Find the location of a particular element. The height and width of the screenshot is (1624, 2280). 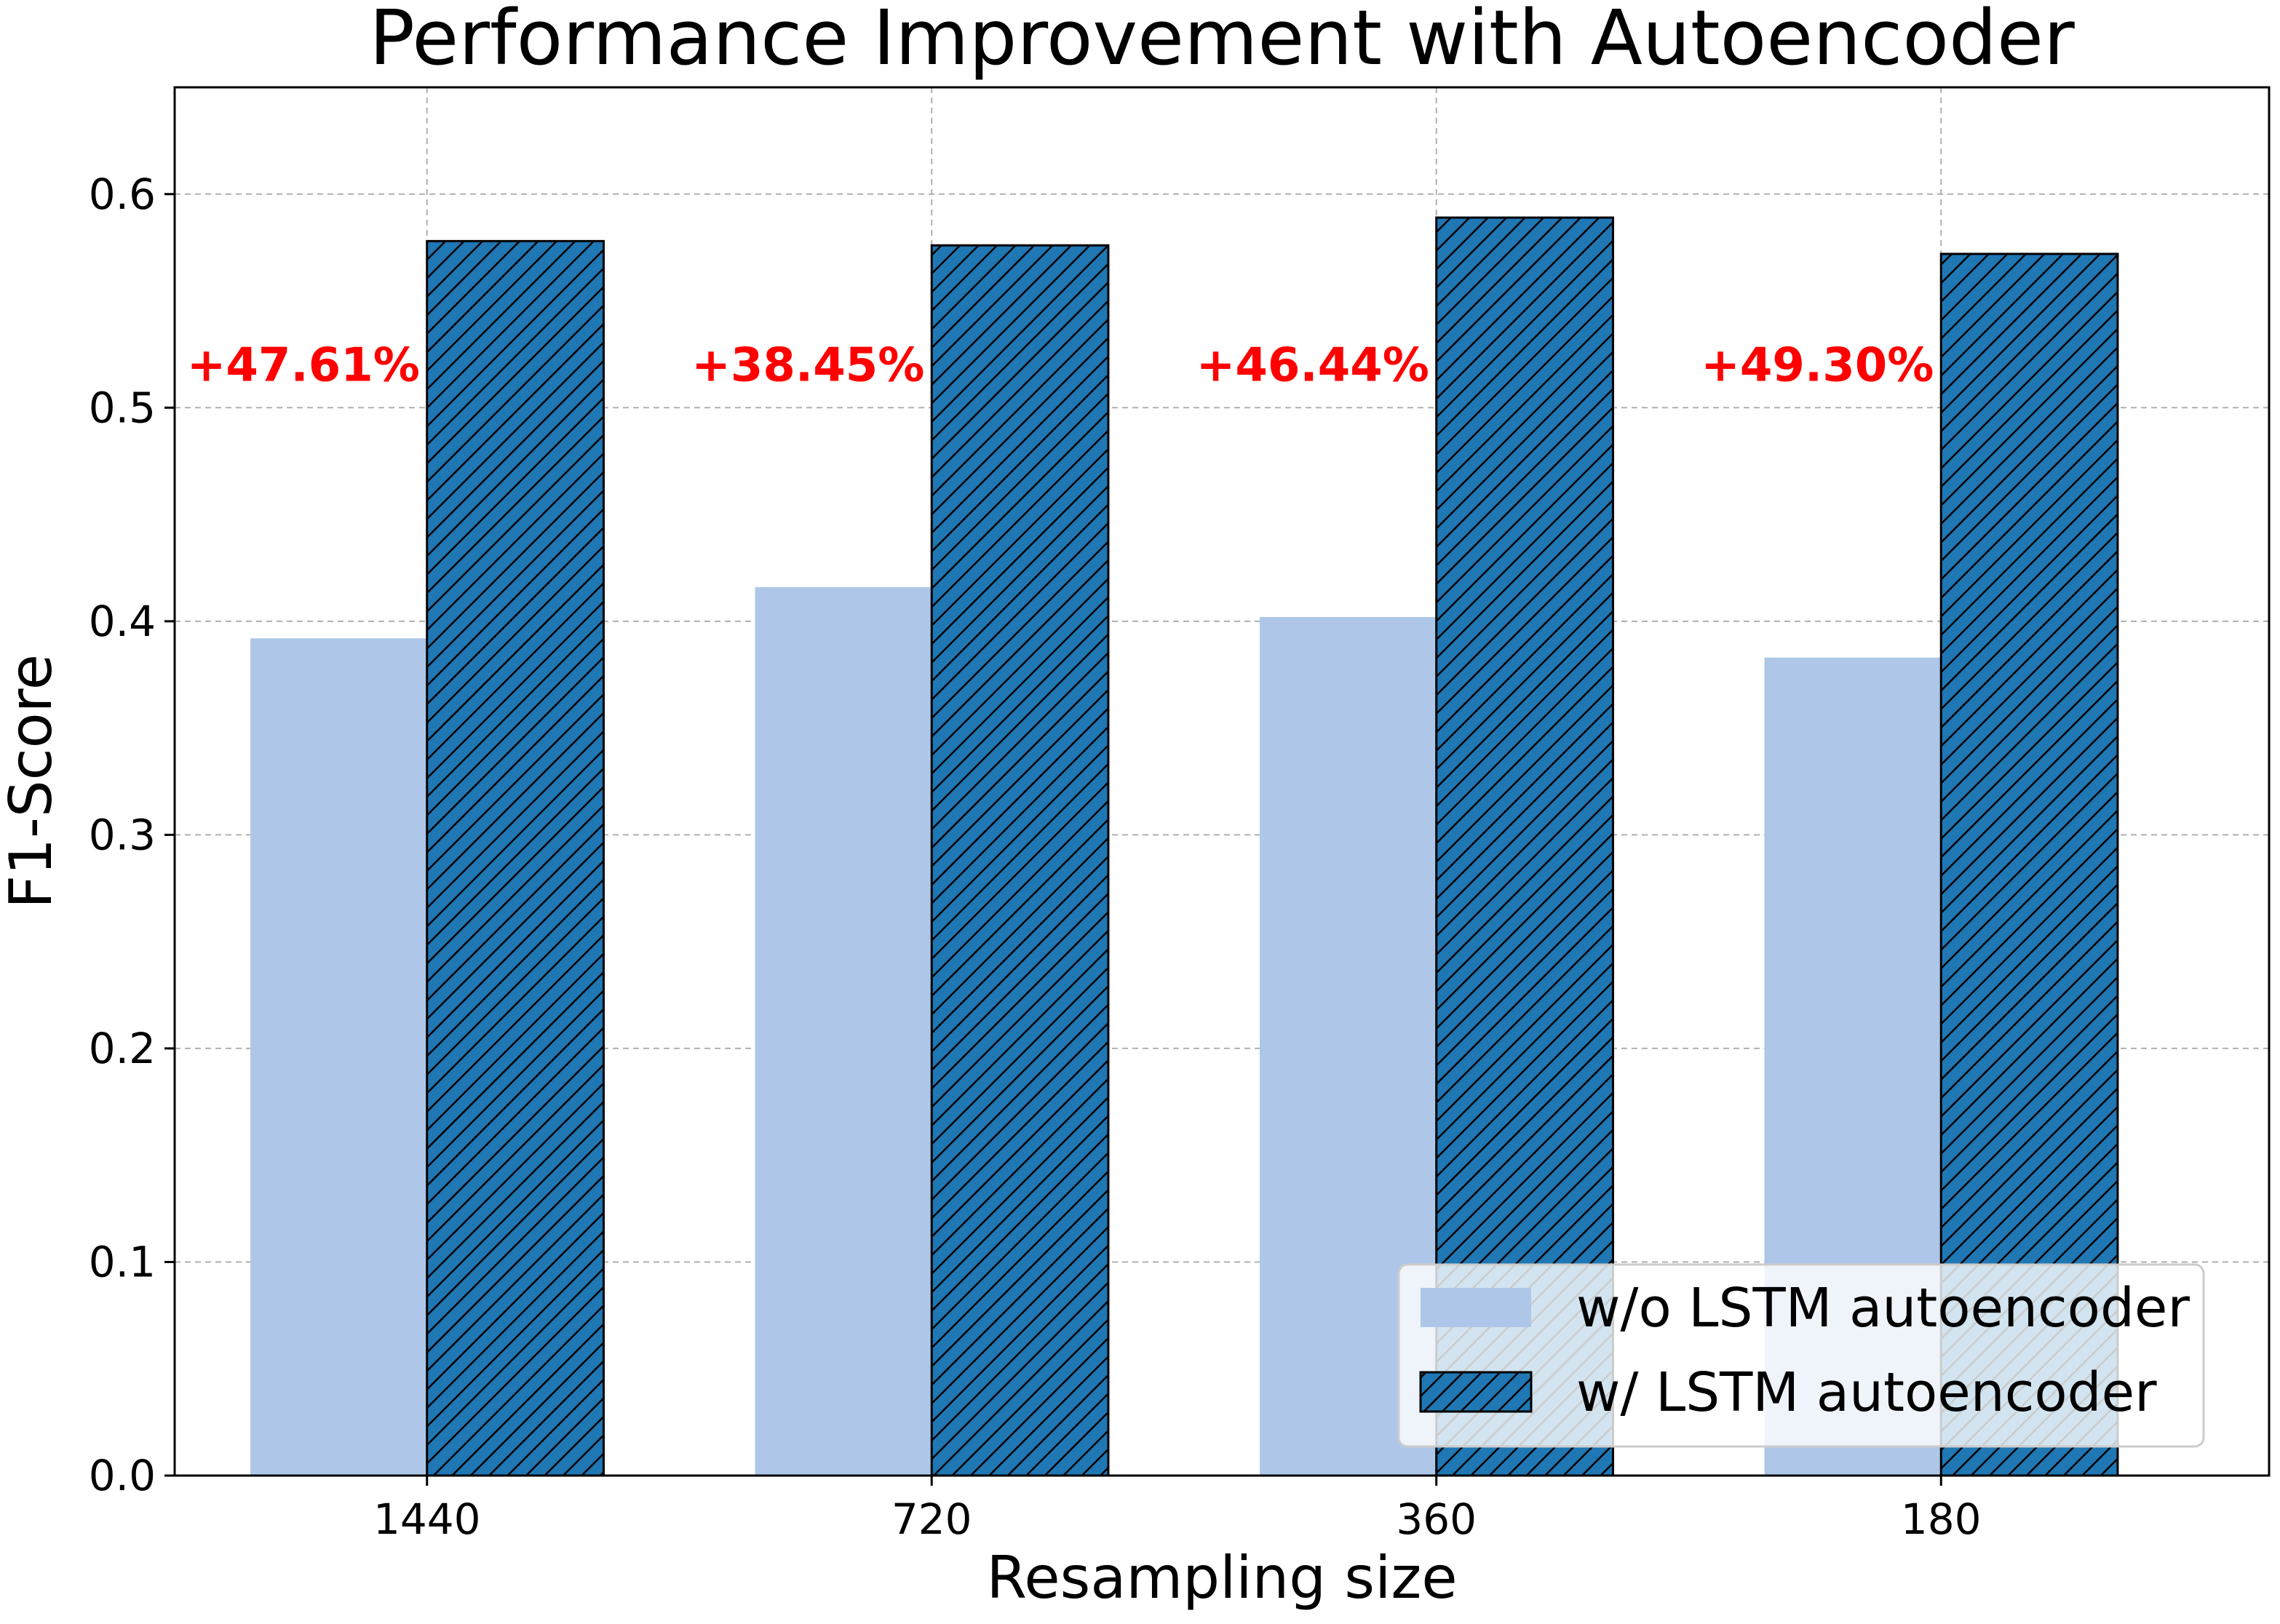

improvement-annotation-720: +38.45% is located at coordinates (807, 366).